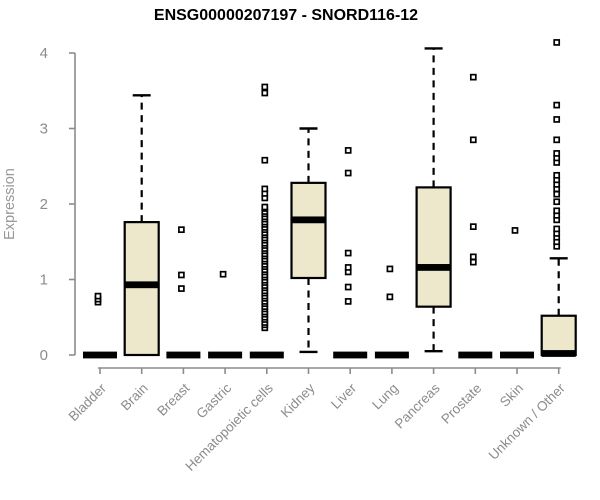 The height and width of the screenshot is (500, 600). Describe the element at coordinates (213, 400) in the screenshot. I see `x-tick-label: Gastric` at that location.